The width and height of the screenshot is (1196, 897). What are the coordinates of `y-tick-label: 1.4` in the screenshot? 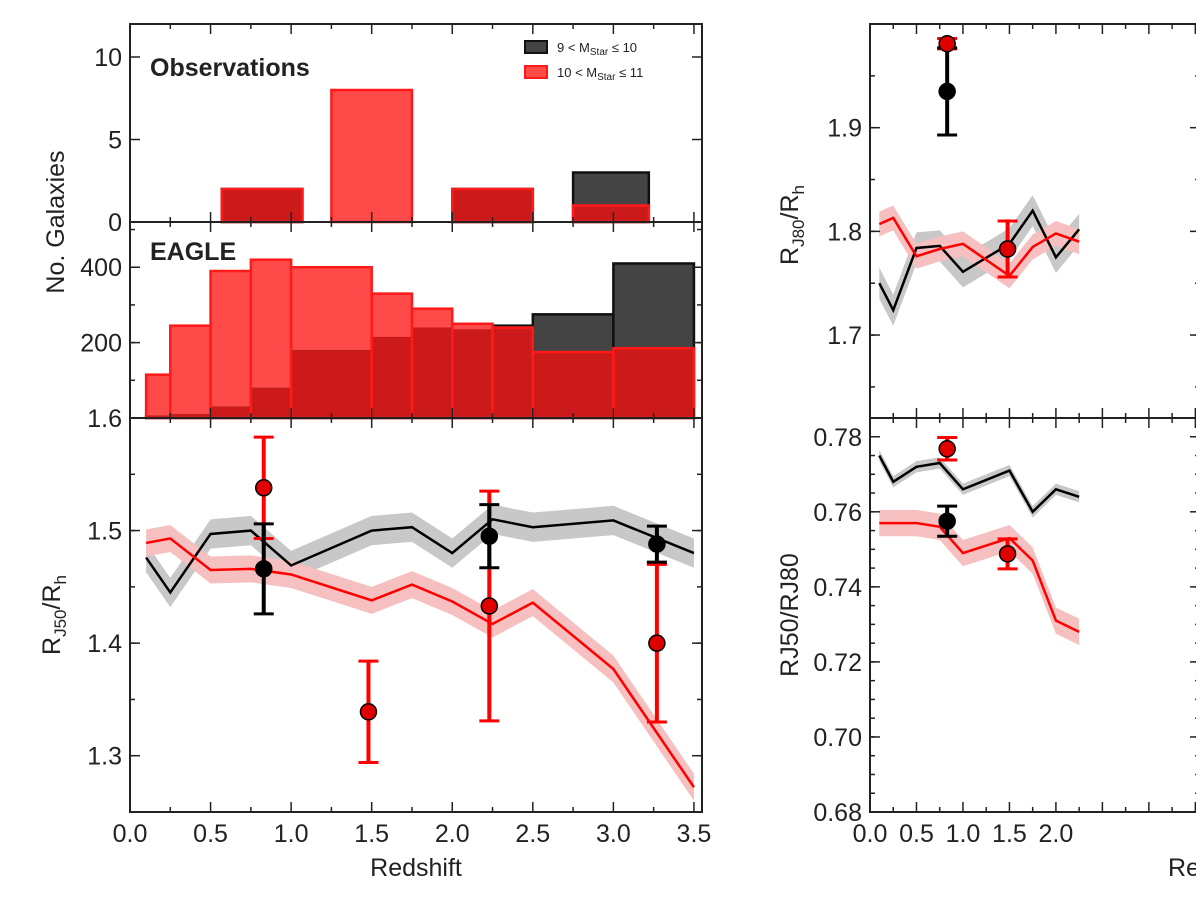 It's located at (104, 644).